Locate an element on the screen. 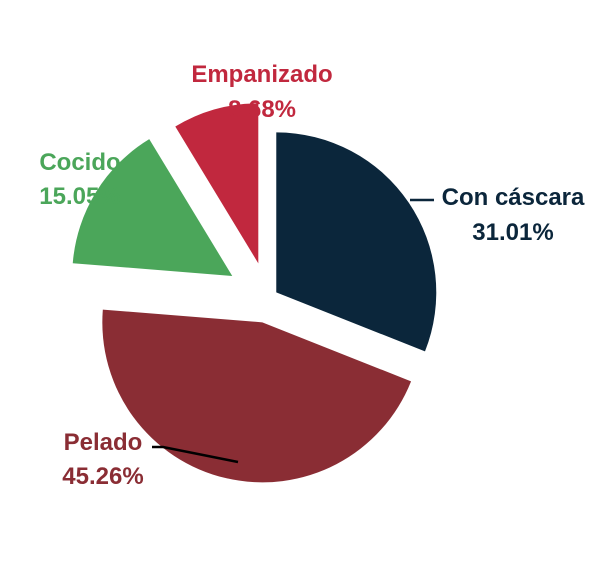 The height and width of the screenshot is (566, 614). slice-name-label-cocido: Cocido is located at coordinates (79, 162).